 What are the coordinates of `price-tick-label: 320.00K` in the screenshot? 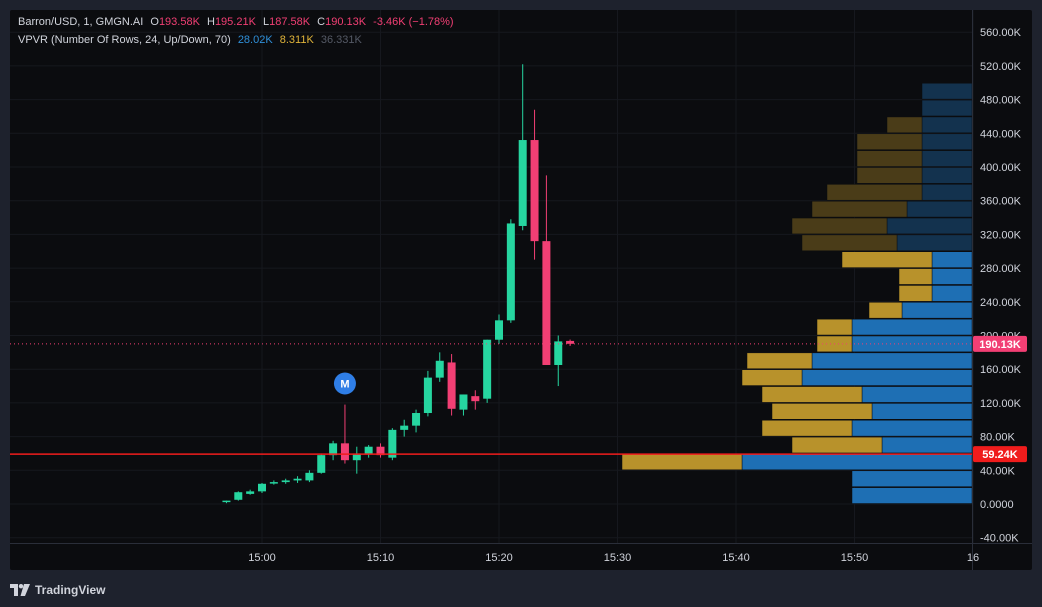 It's located at (1001, 235).